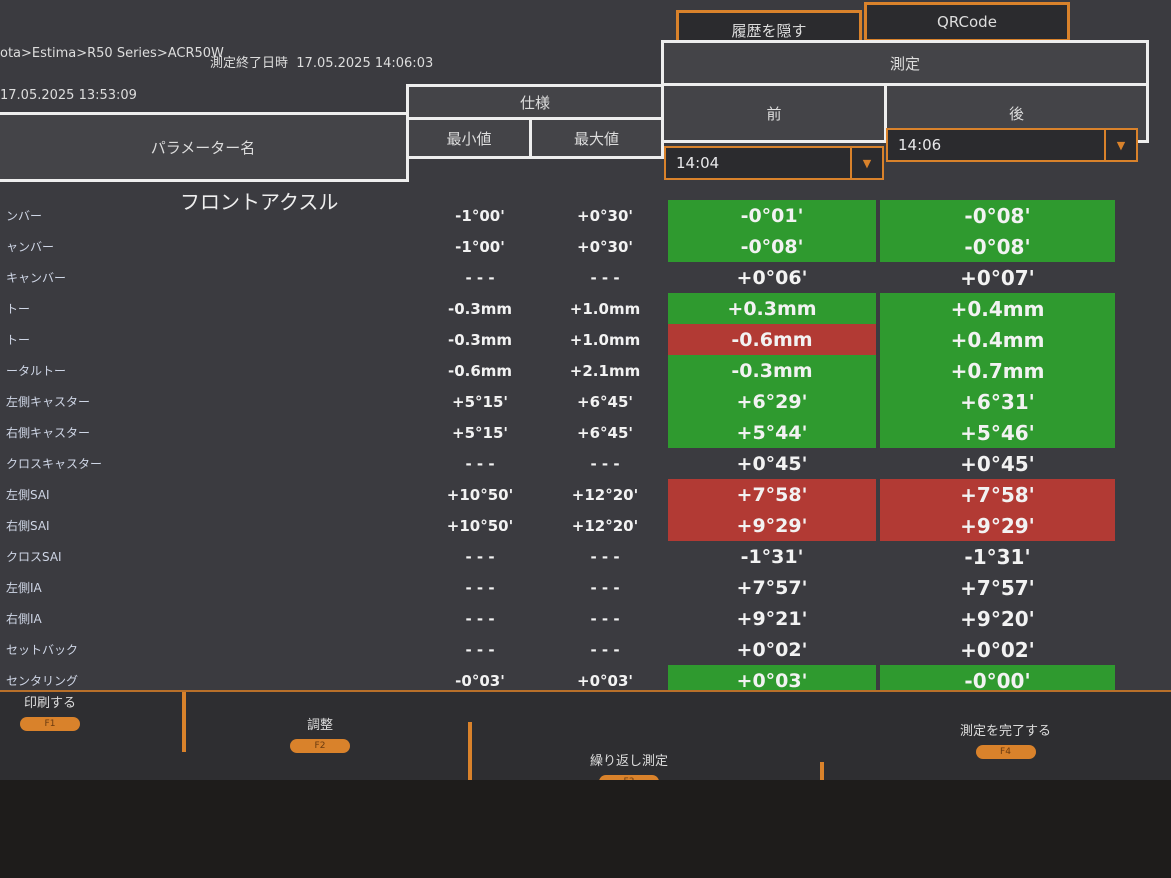  I want to click on param-name: ータルトー, so click(36, 371).